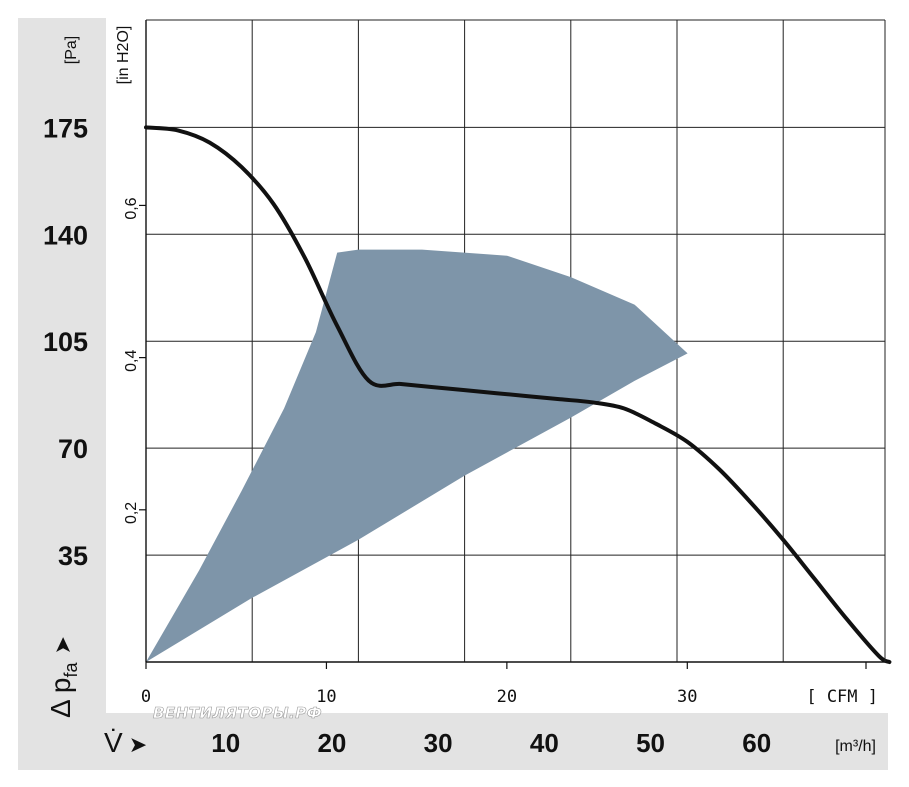 Image resolution: width=909 pixels, height=787 pixels. Describe the element at coordinates (113, 742) in the screenshot. I see `v-dot-symbol: V̇` at that location.